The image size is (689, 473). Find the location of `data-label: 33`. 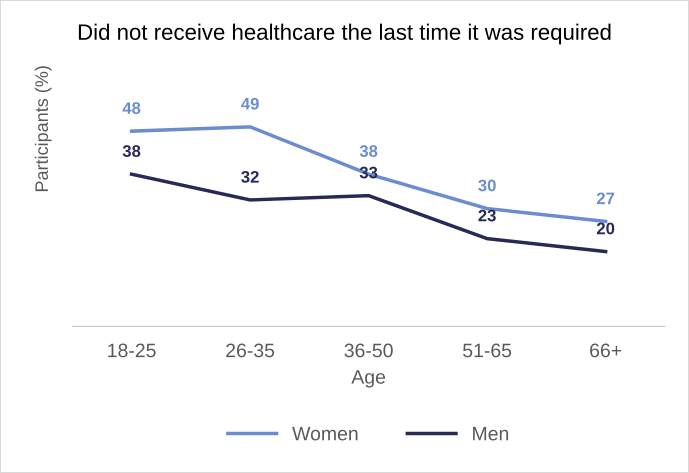

data-label: 33 is located at coordinates (369, 172).